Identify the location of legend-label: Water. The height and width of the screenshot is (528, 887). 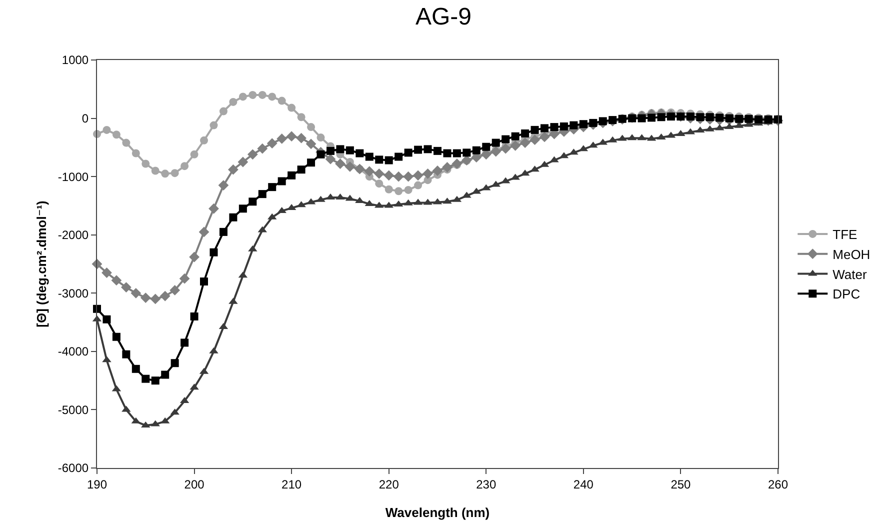
(850, 274).